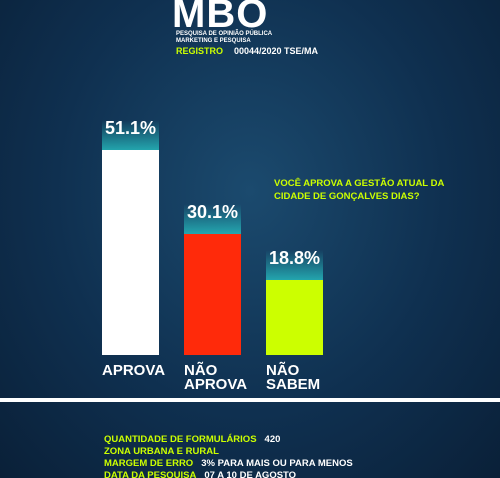 The width and height of the screenshot is (500, 478). Describe the element at coordinates (276, 51) in the screenshot. I see `registro: 00044/2020 TSE/MA` at that location.